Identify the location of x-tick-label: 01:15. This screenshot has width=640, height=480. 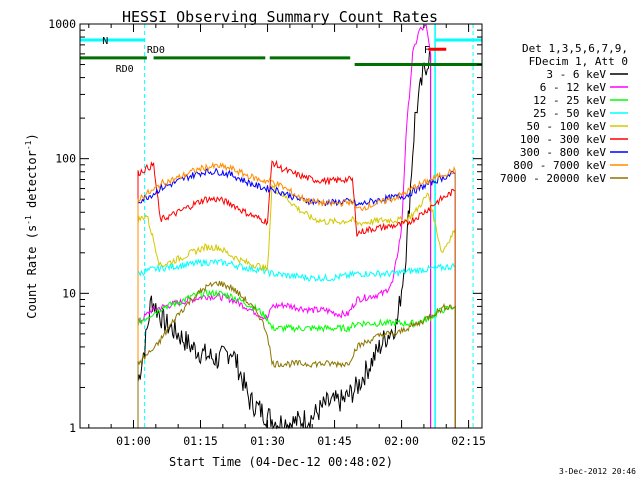
(200, 441).